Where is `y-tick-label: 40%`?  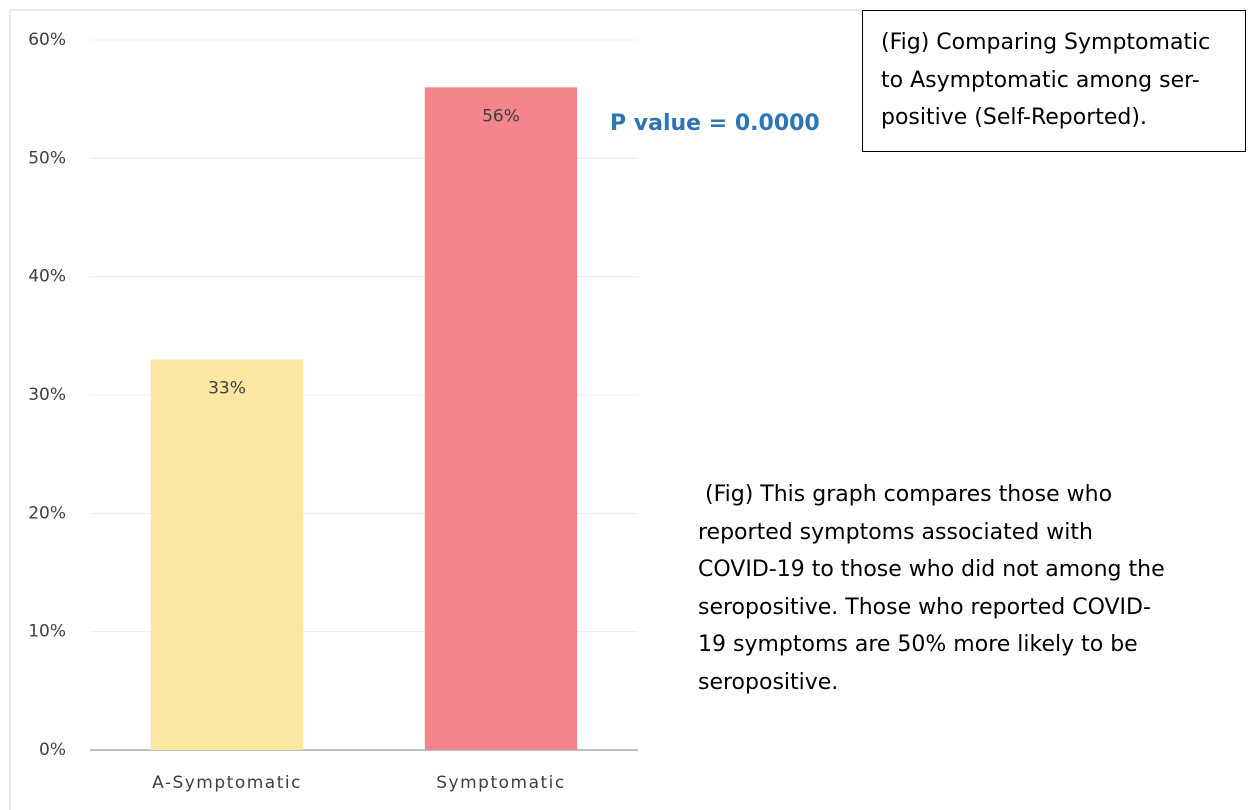
y-tick-label: 40% is located at coordinates (47, 277).